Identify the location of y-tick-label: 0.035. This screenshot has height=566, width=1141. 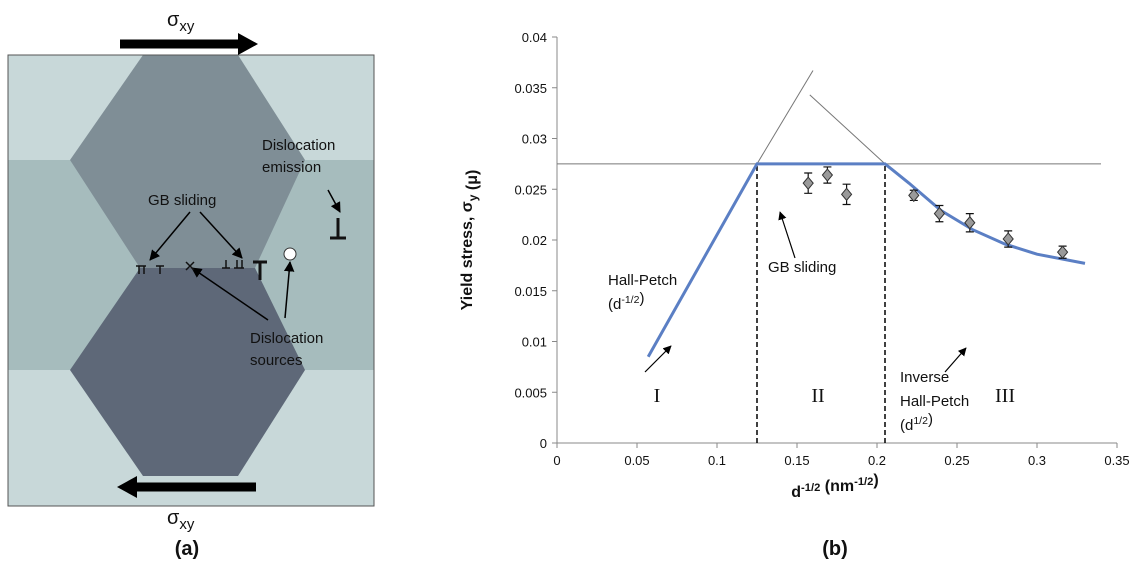
(530, 88).